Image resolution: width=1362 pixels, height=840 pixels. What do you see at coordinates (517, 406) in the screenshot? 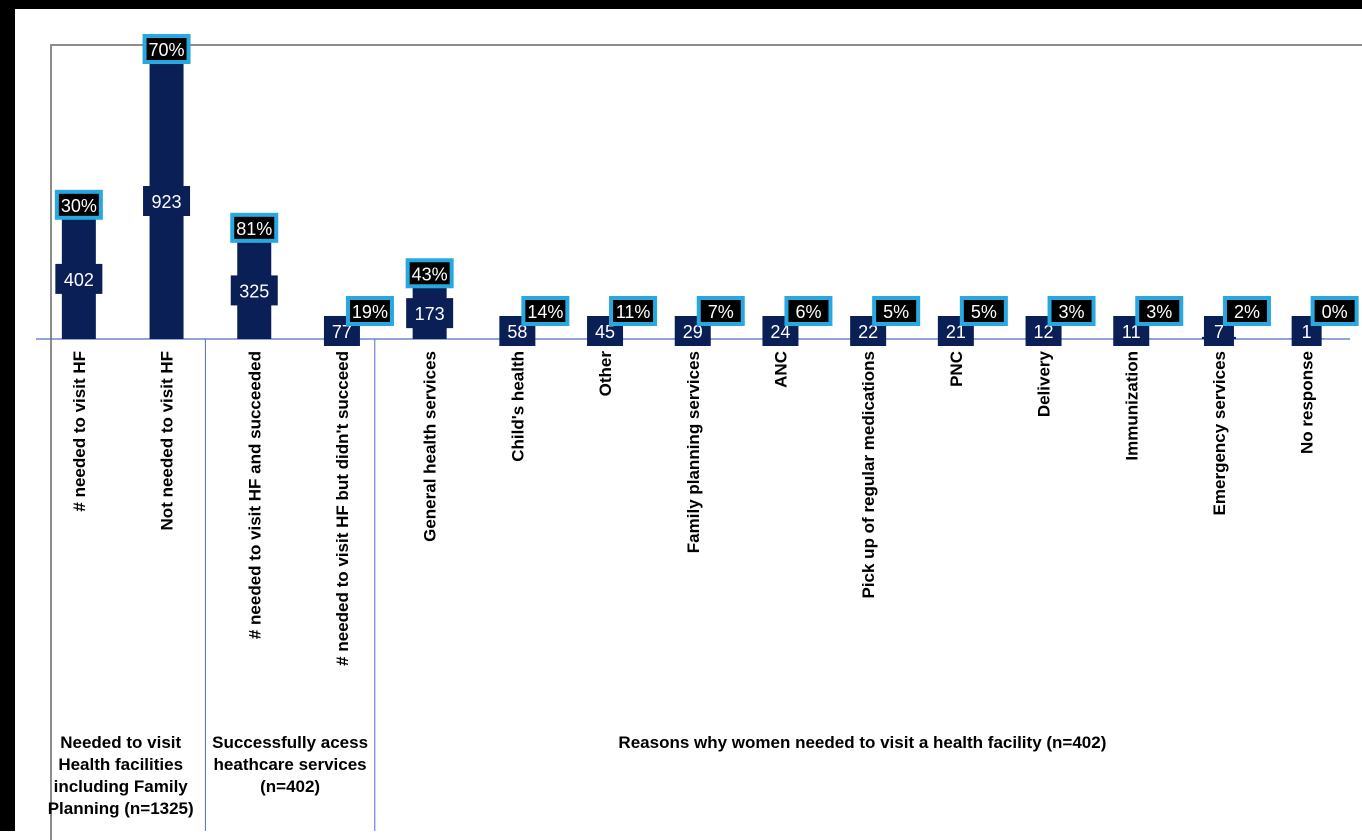
I see `category-label: Child's health` at bounding box center [517, 406].